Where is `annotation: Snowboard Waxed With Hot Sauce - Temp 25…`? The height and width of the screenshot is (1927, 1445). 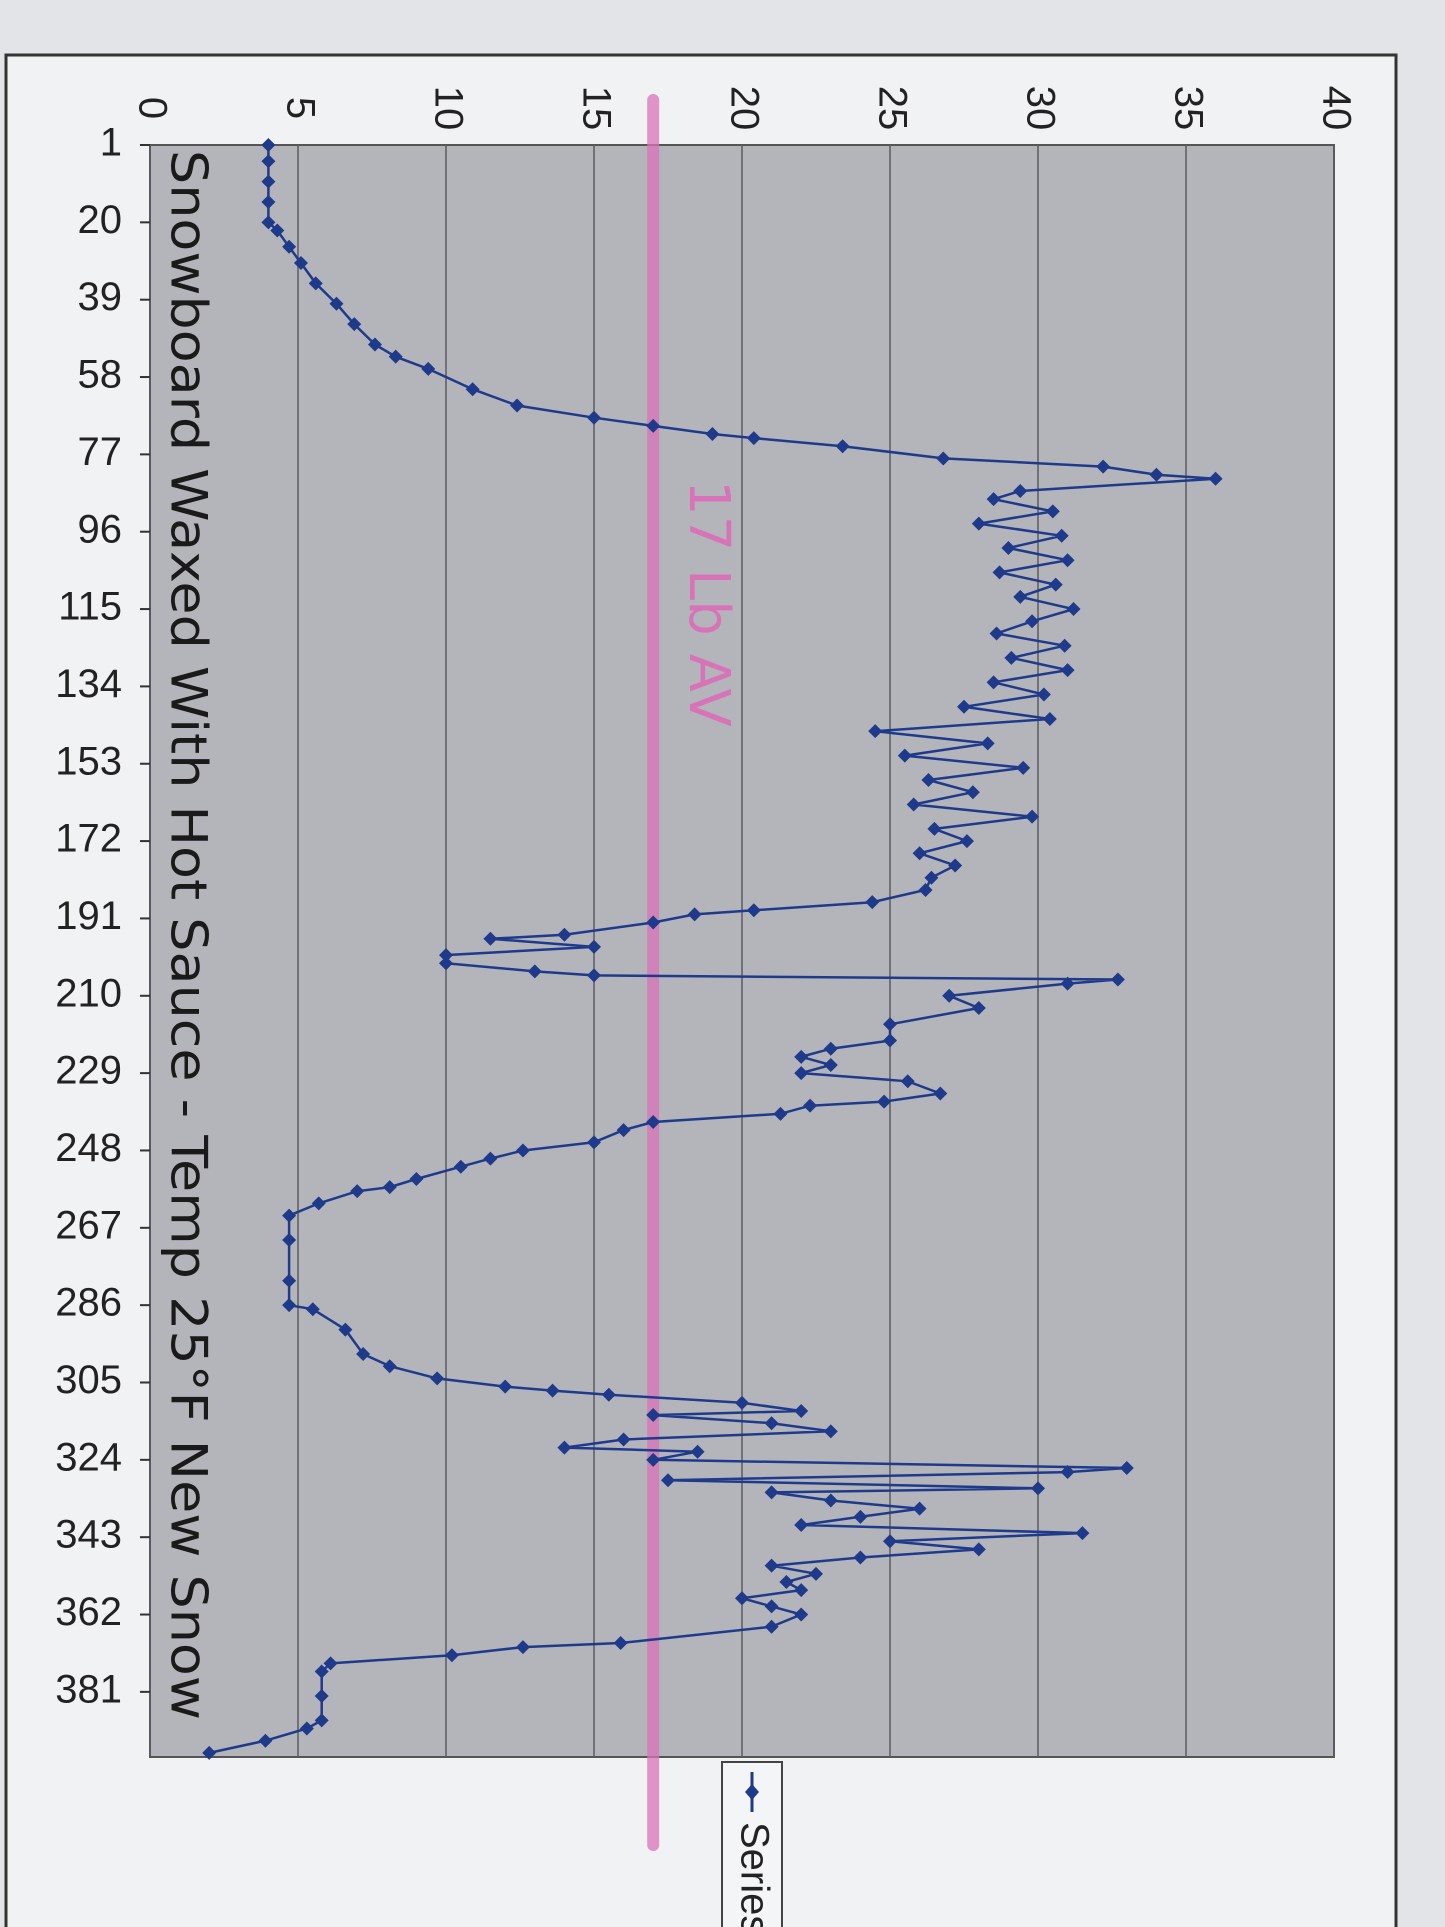
annotation: Snowboard Waxed With Hot Sauce - Temp 25… is located at coordinates (189, 935).